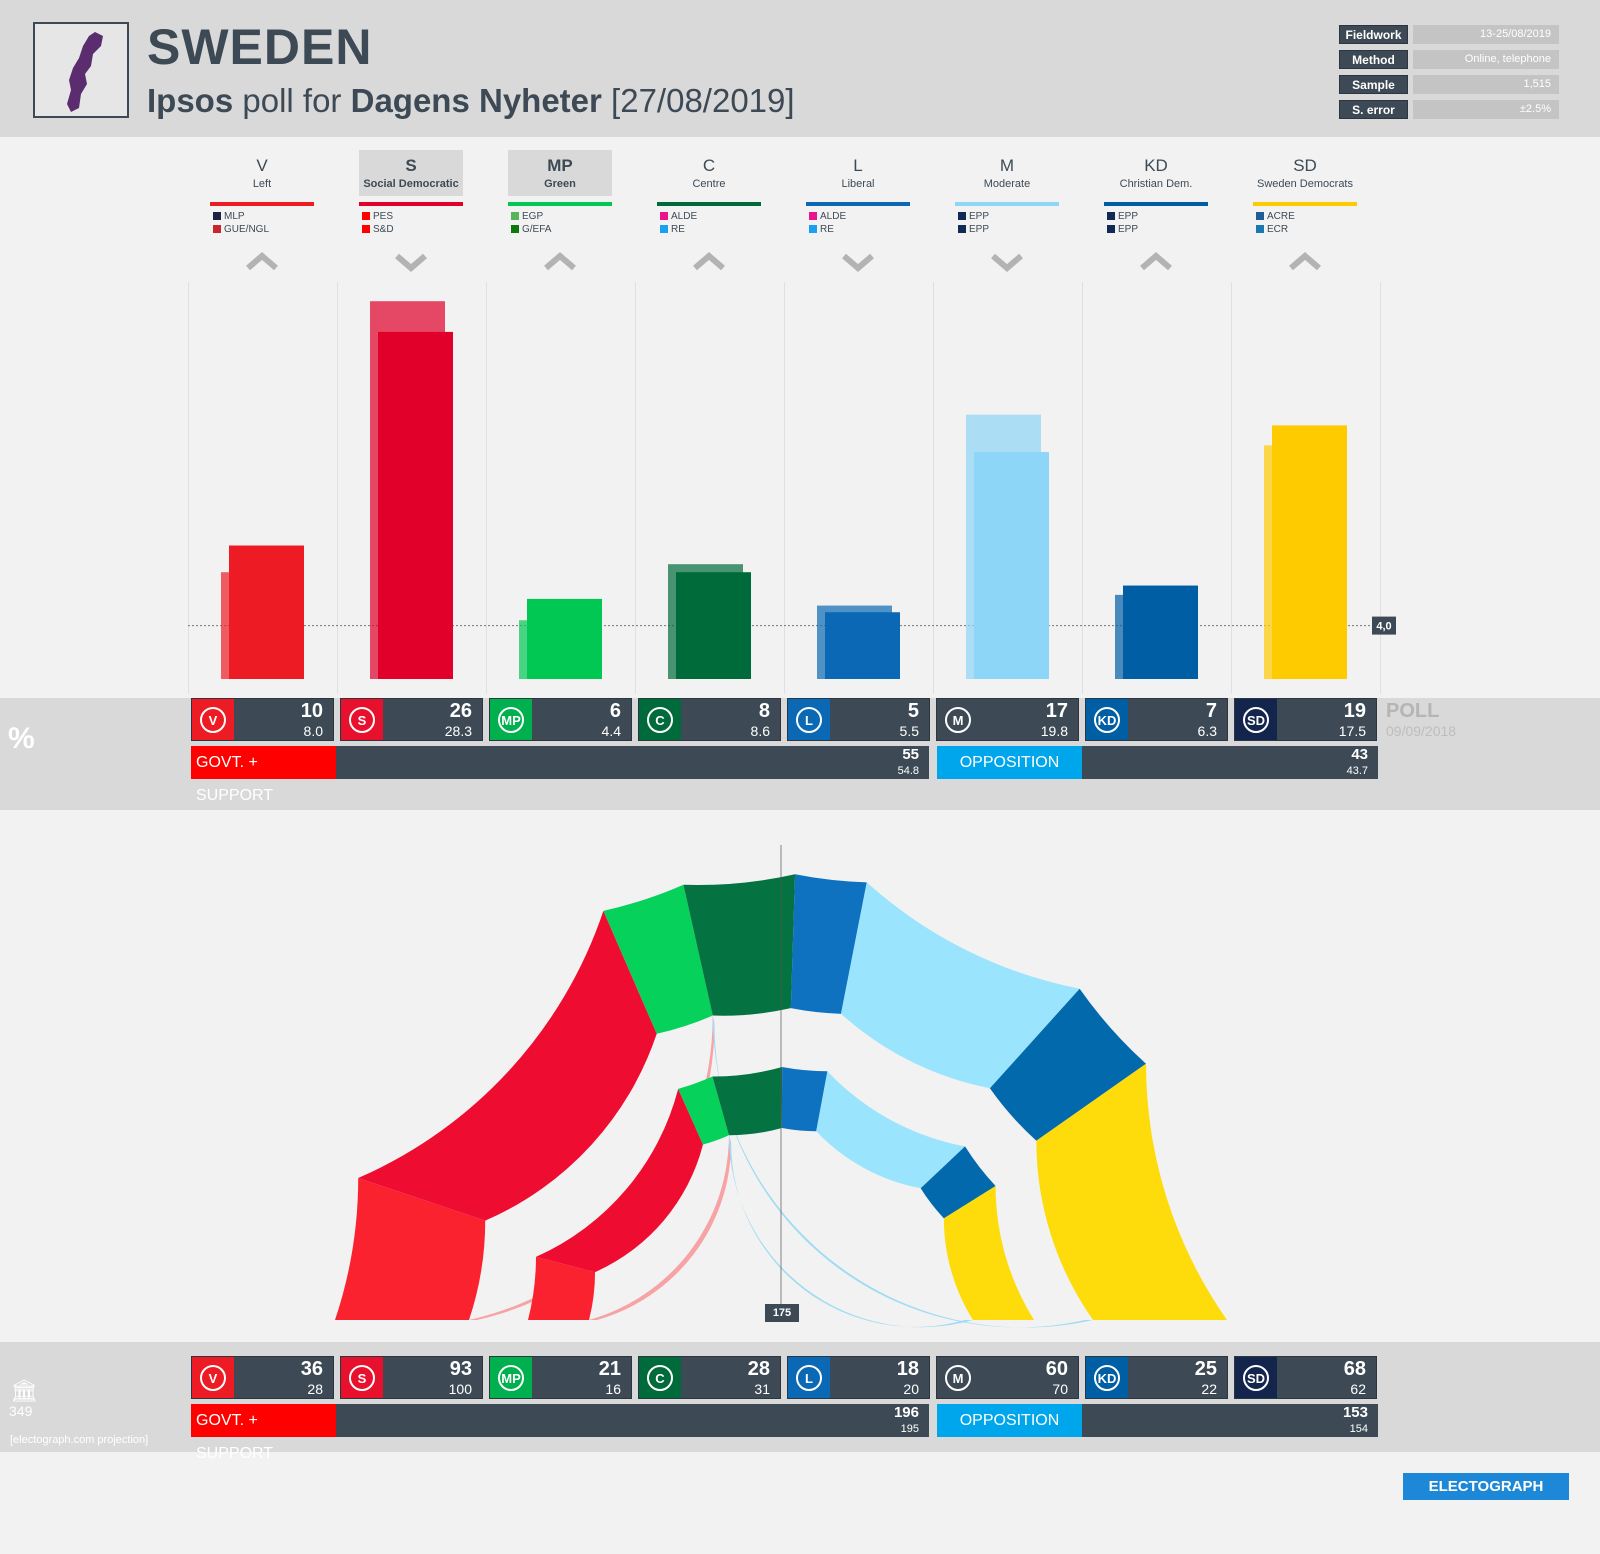  What do you see at coordinates (560, 719) in the screenshot?
I see `party-result-cell: MP 6 4.4` at bounding box center [560, 719].